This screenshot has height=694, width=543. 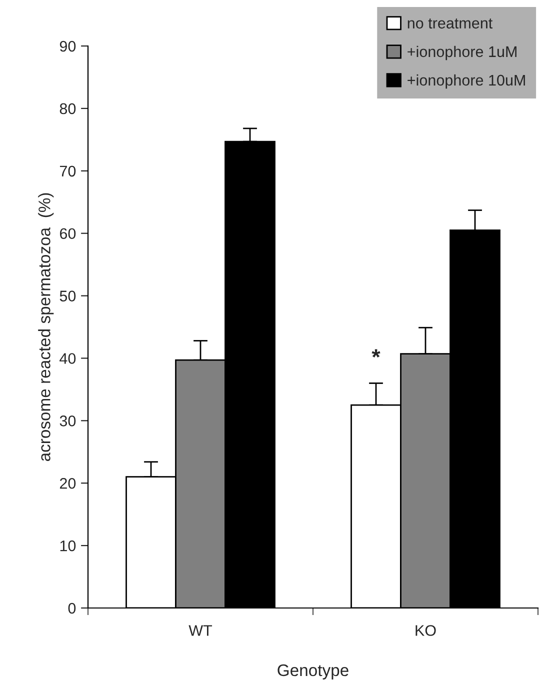 I want to click on y-tick-label: 90, so click(x=68, y=46).